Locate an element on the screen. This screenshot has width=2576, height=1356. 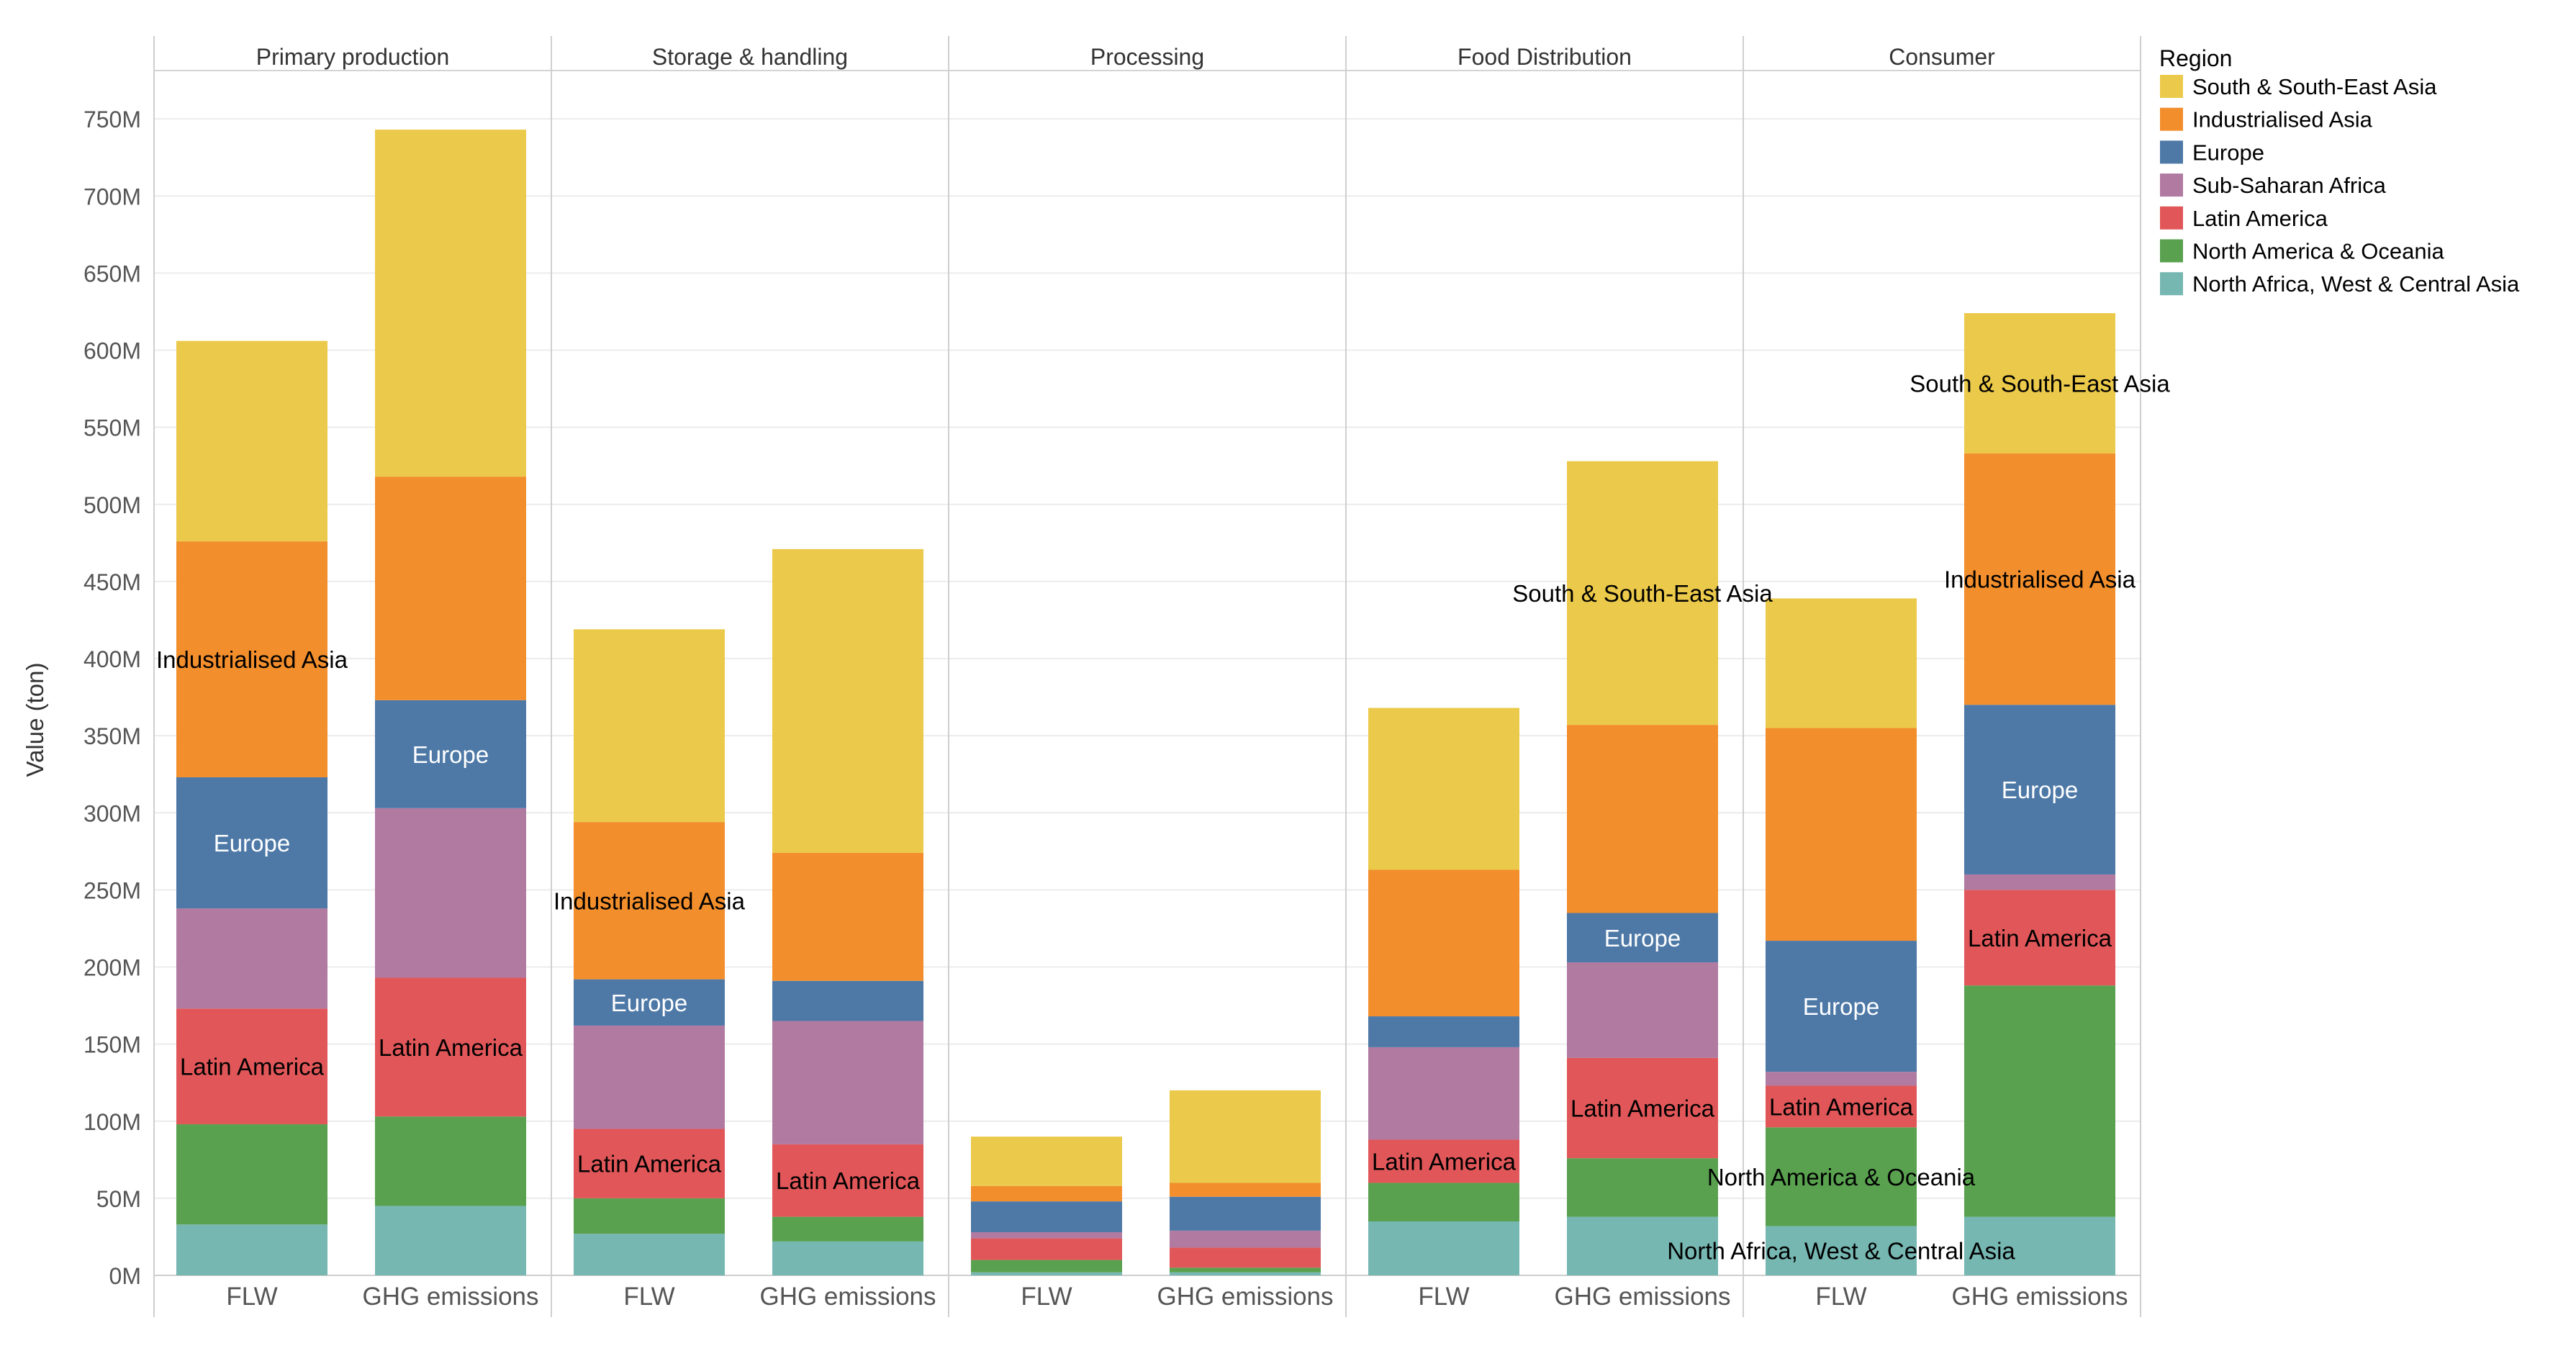
legend-label-sub-saharan-africa: Sub-Saharan Africa is located at coordinates (2289, 185).